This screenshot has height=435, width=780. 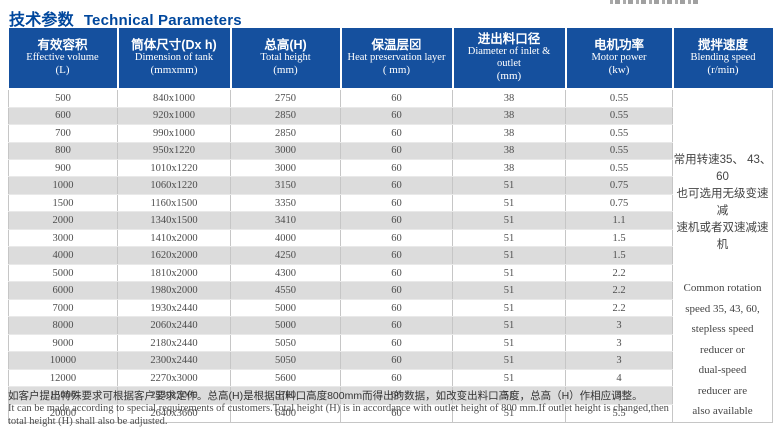 I want to click on table-row: 600 920x1000 2850 60 38 0.55, so click(x=390, y=116).